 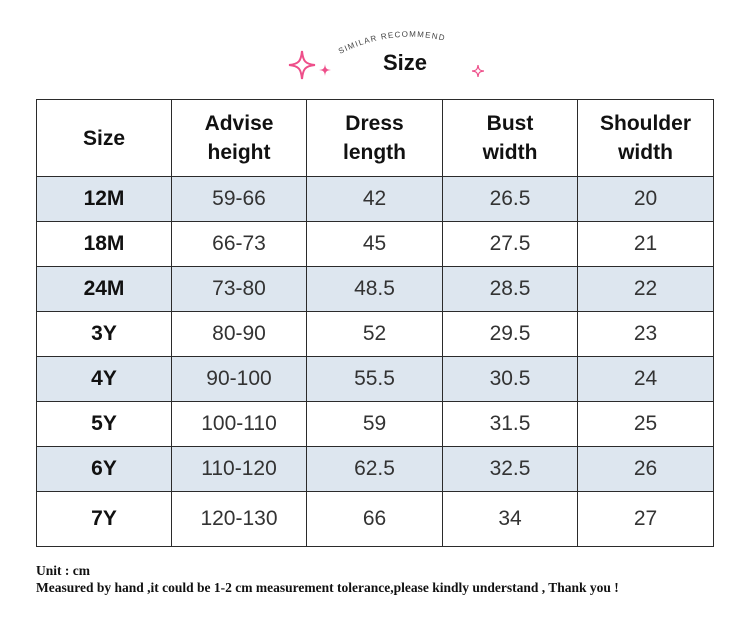 I want to click on table-row: 7Y 120-130 66 34 27, so click(x=375, y=519).